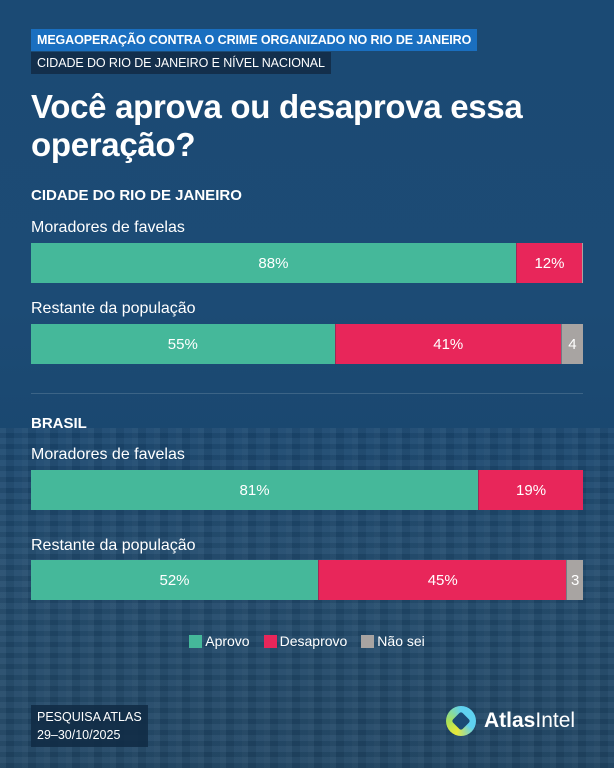  I want to click on stacked-bar: 81% 19%, so click(307, 490).